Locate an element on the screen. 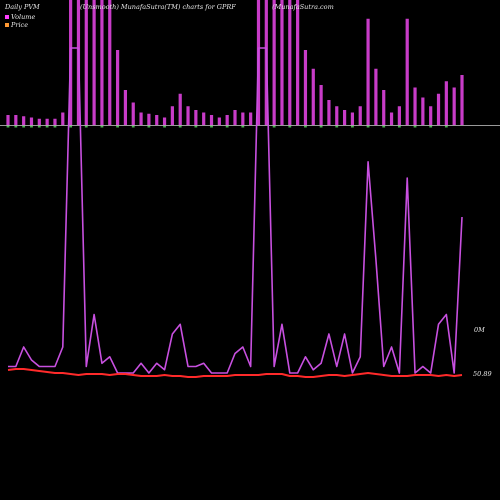 Image resolution: width=500 pixels, height=500 pixels. chart-period-label: Daily PVM is located at coordinates (22, 7).